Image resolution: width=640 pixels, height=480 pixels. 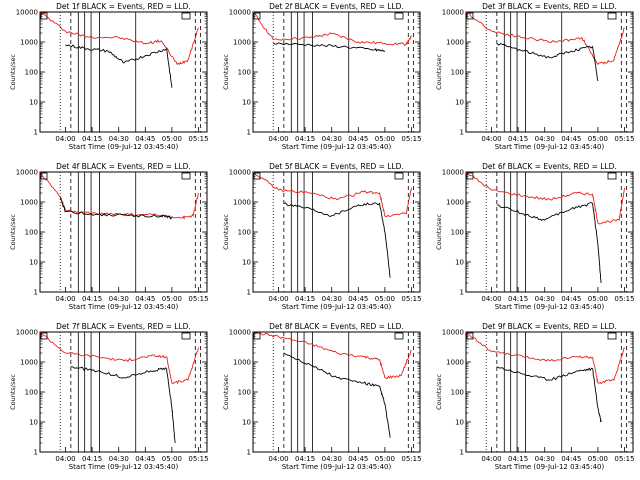 I want to click on chart-title: Det 8f BLACK = Events, RED = LLD., so click(x=336, y=326).